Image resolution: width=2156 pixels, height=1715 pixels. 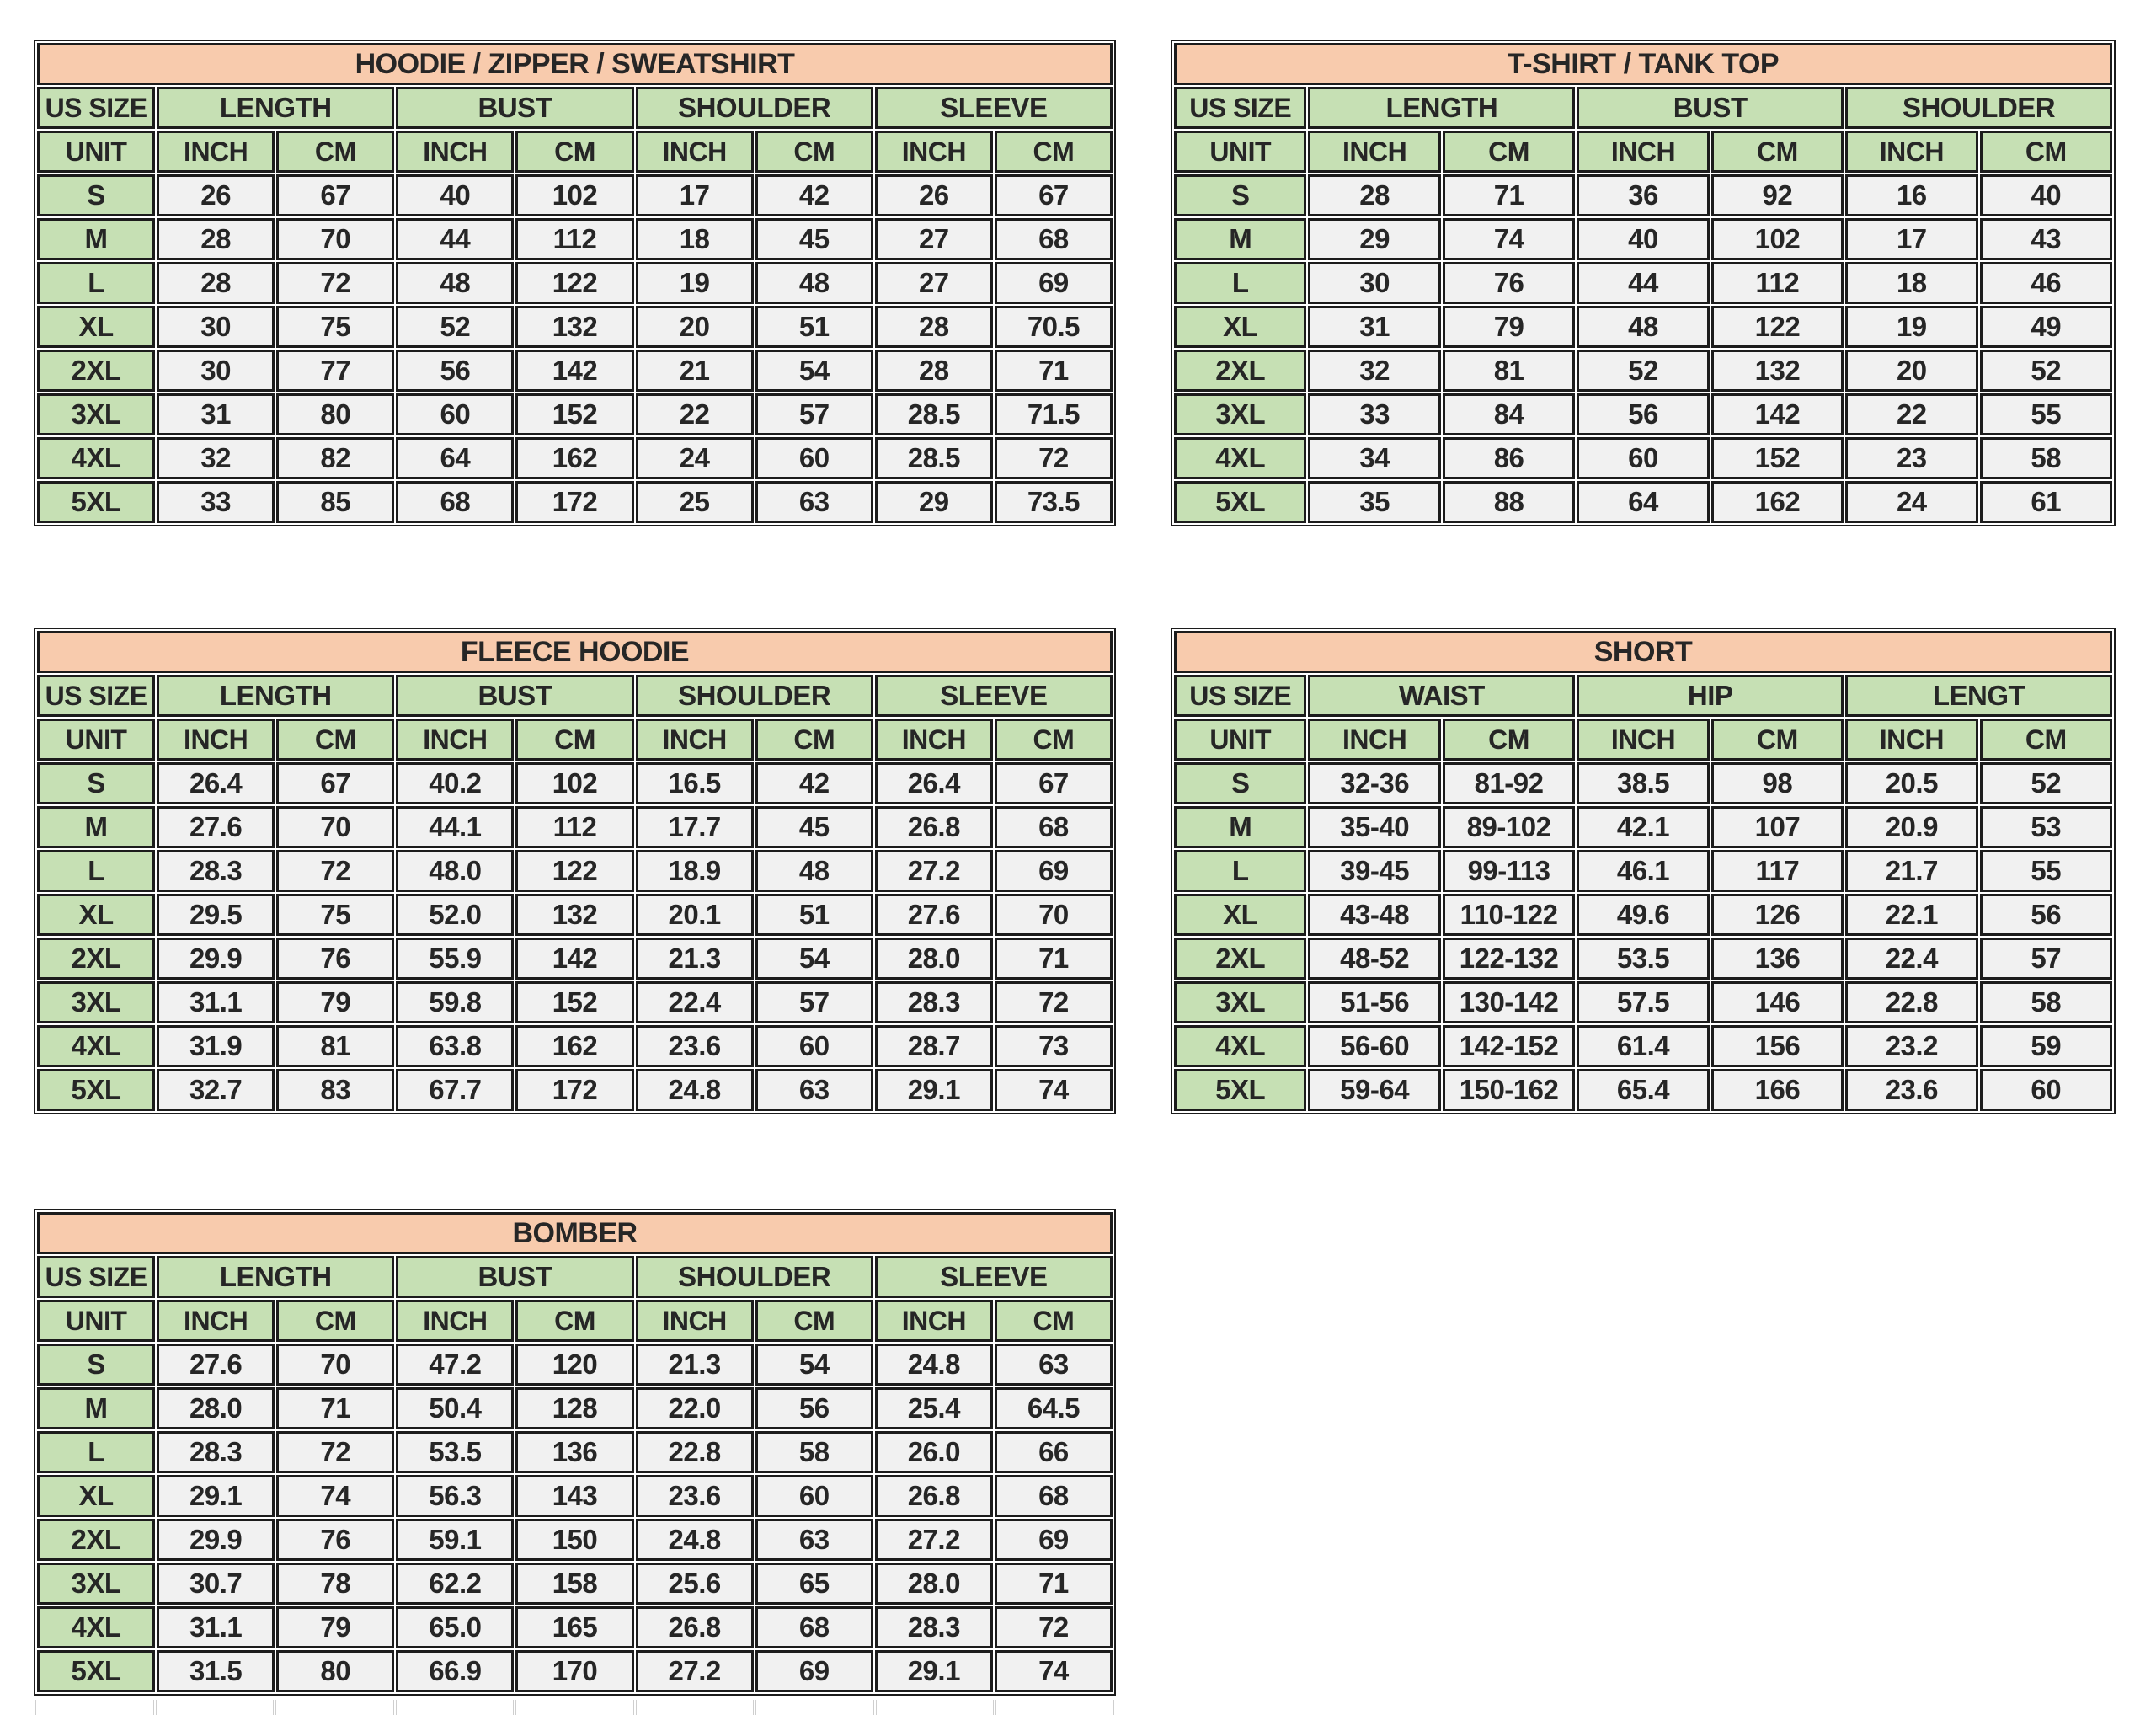 I want to click on measurement-cell: 56.3, so click(x=455, y=1496).